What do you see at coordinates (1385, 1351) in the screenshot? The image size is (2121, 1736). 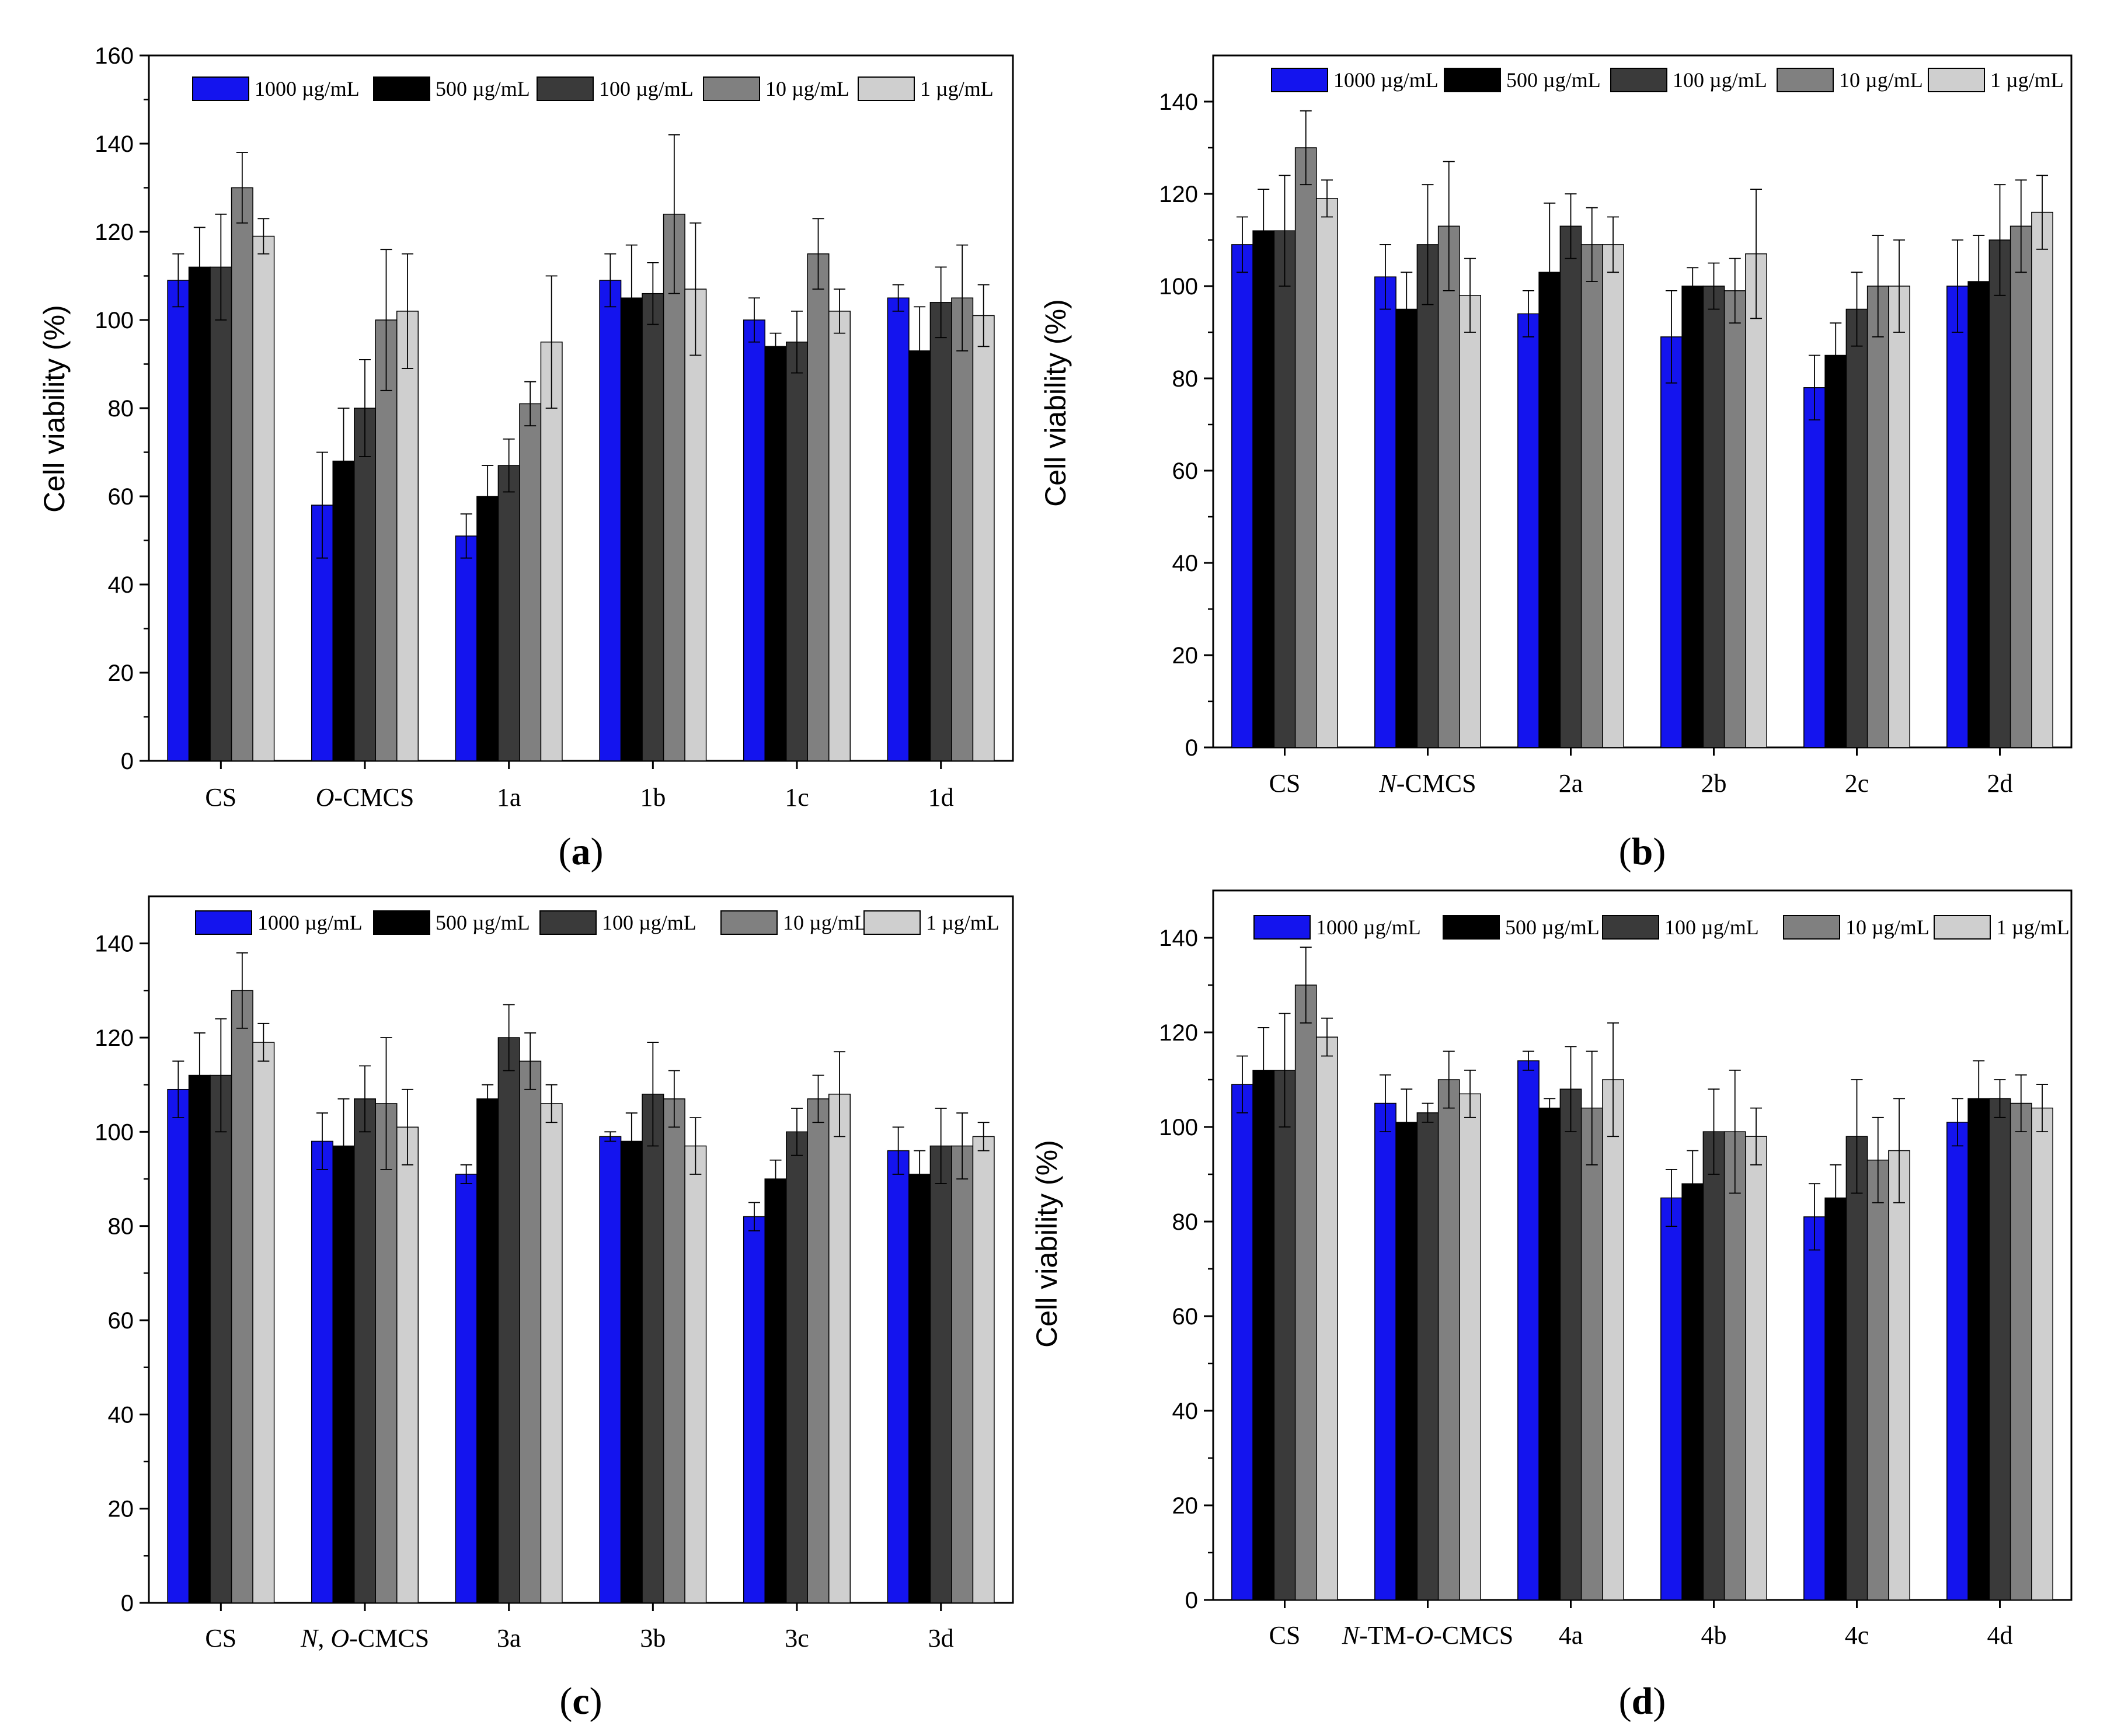 I see `bar-d-c1-s0` at bounding box center [1385, 1351].